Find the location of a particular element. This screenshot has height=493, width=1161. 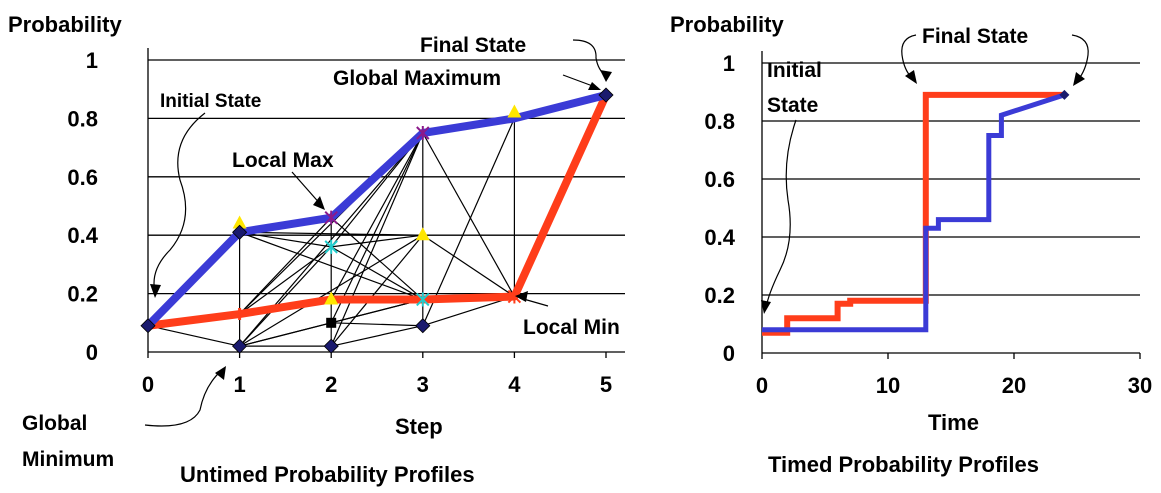

right-x-tick-label-2: 20 is located at coordinates (1014, 385).